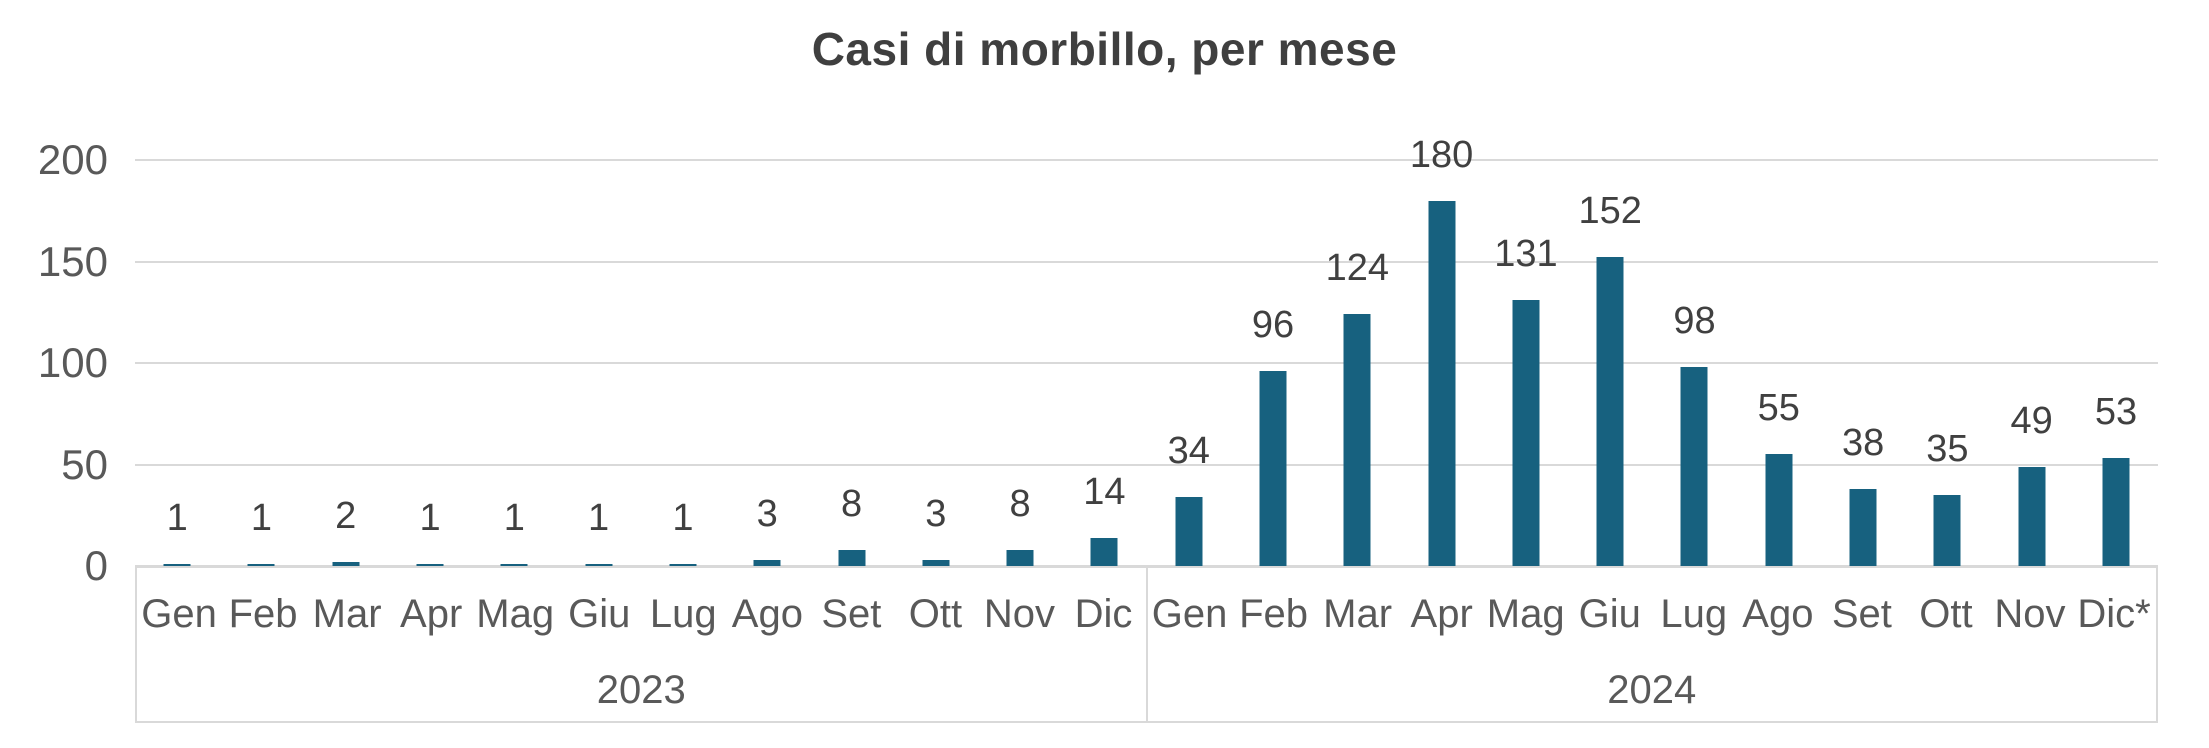  Describe the element at coordinates (1104, 363) in the screenshot. I see `bar-slot: 14` at that location.